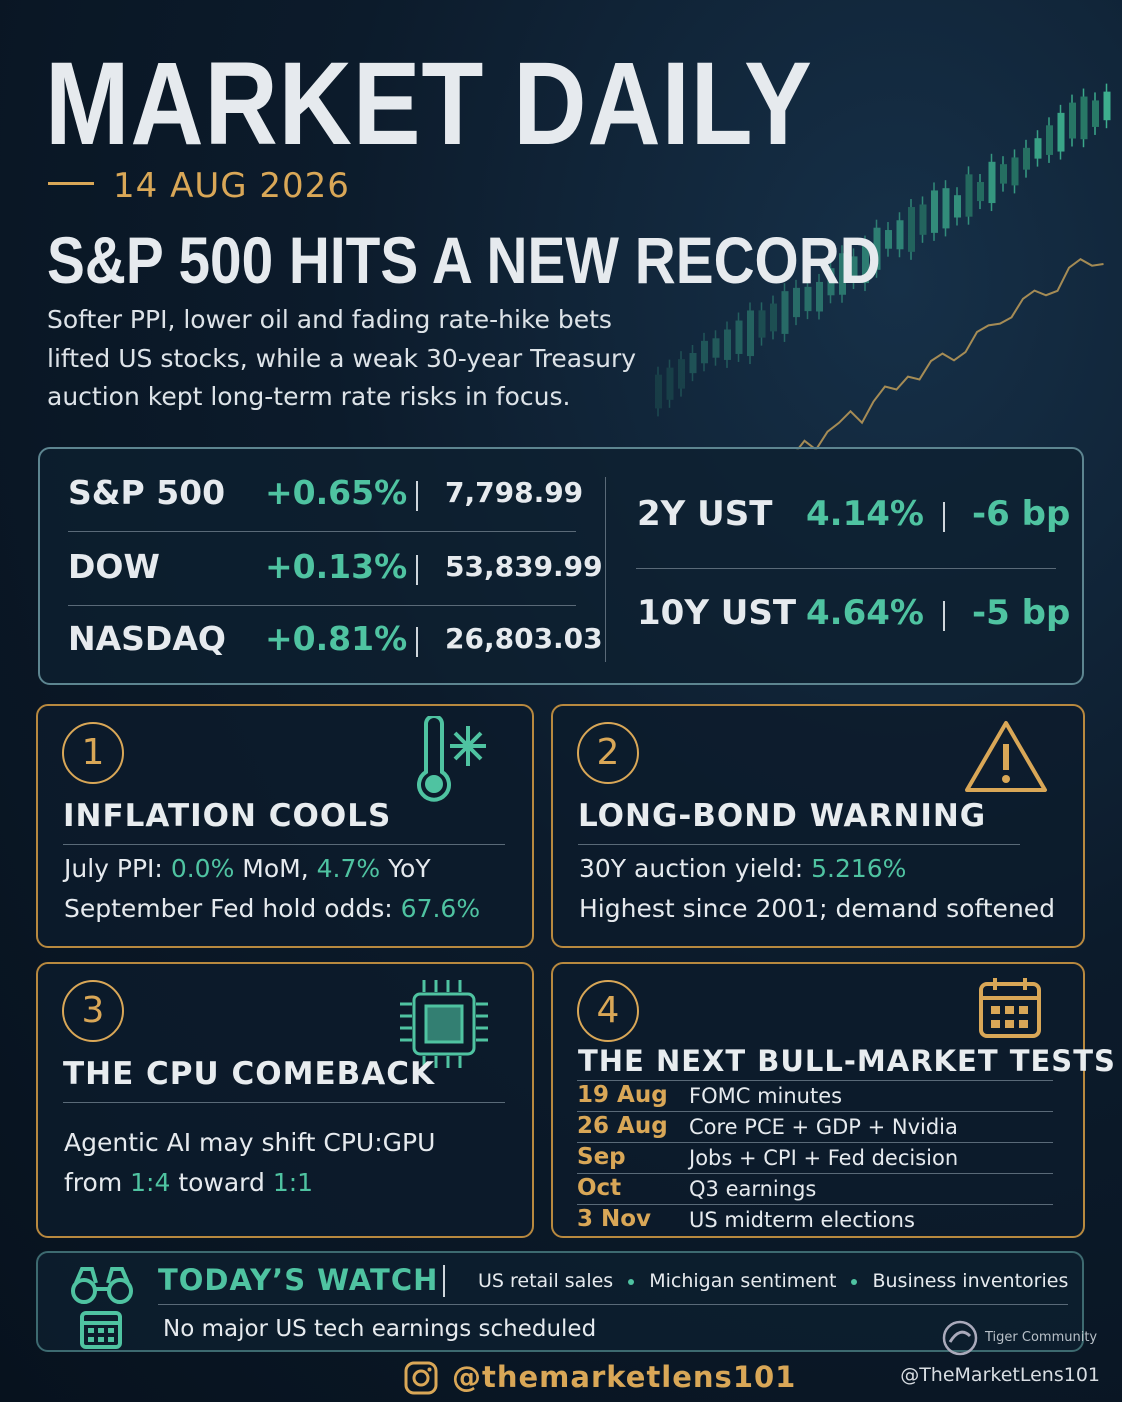 The image size is (1122, 1402). What do you see at coordinates (147, 492) in the screenshot?
I see `index-name: S&P 500` at bounding box center [147, 492].